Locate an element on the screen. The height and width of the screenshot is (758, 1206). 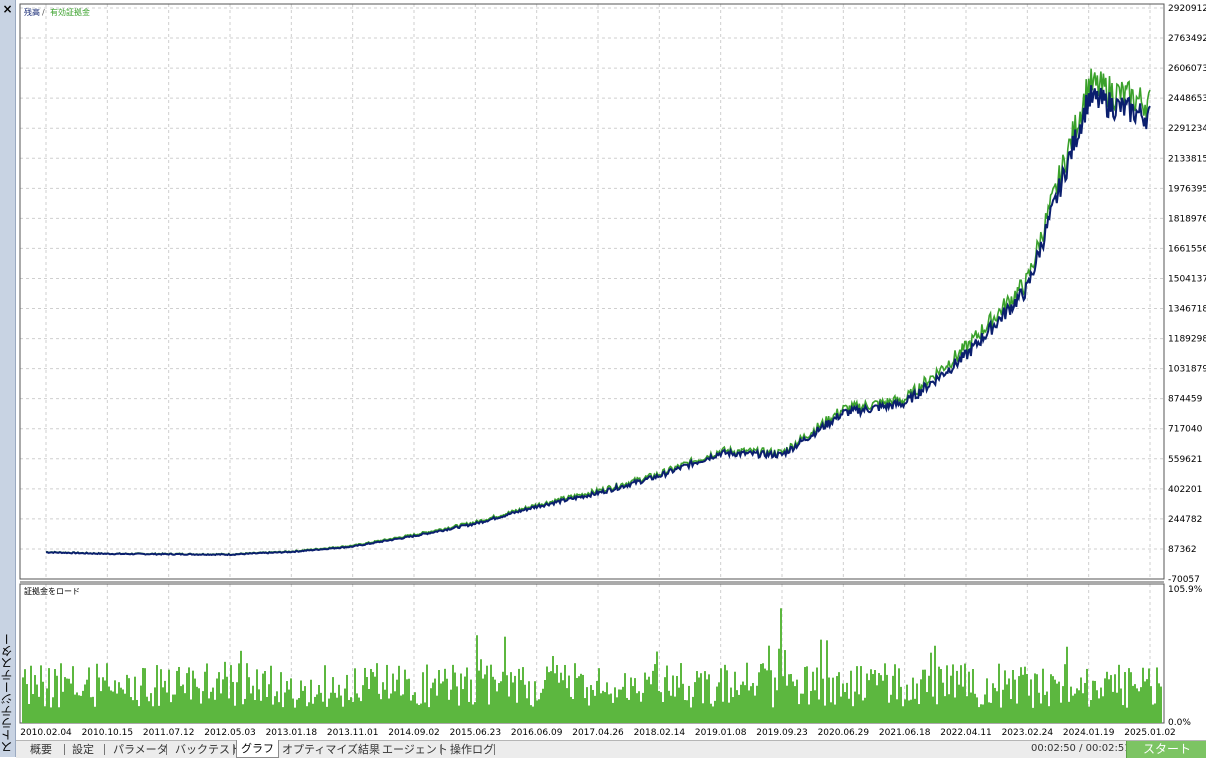
close-icon: × is located at coordinates (7, 9).